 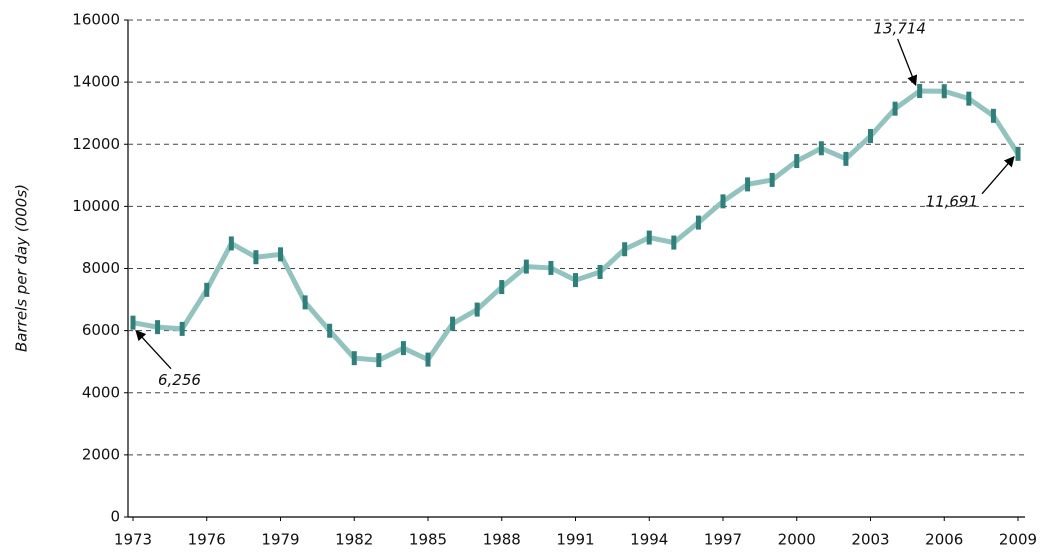 I want to click on y-tick-label: 10000, so click(x=96, y=206).